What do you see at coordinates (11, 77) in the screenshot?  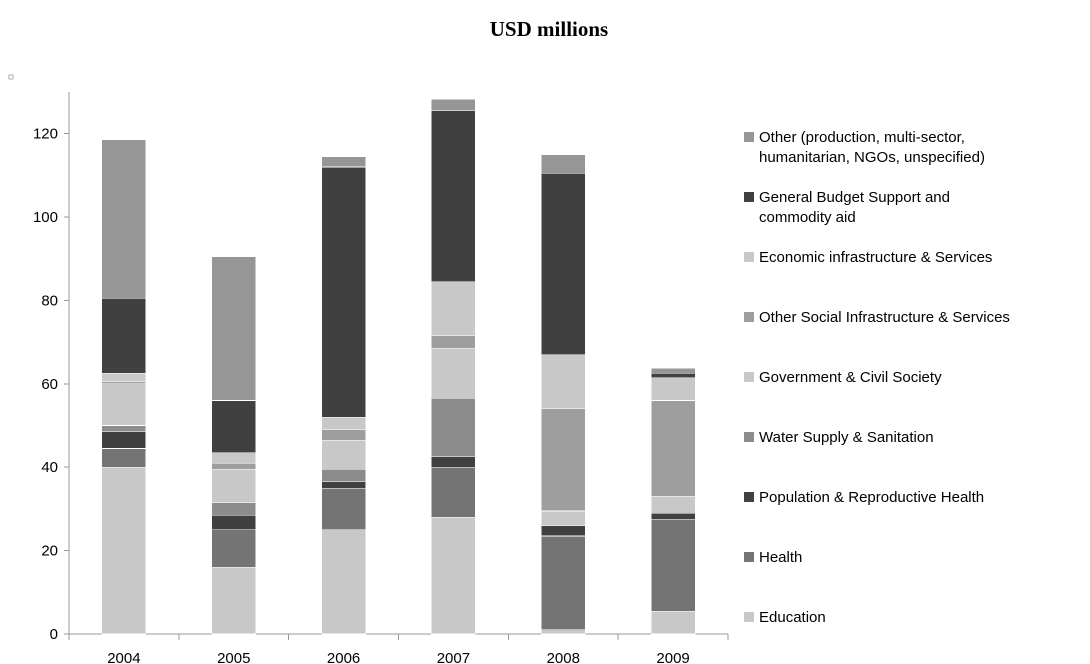 I see `corner-marker` at bounding box center [11, 77].